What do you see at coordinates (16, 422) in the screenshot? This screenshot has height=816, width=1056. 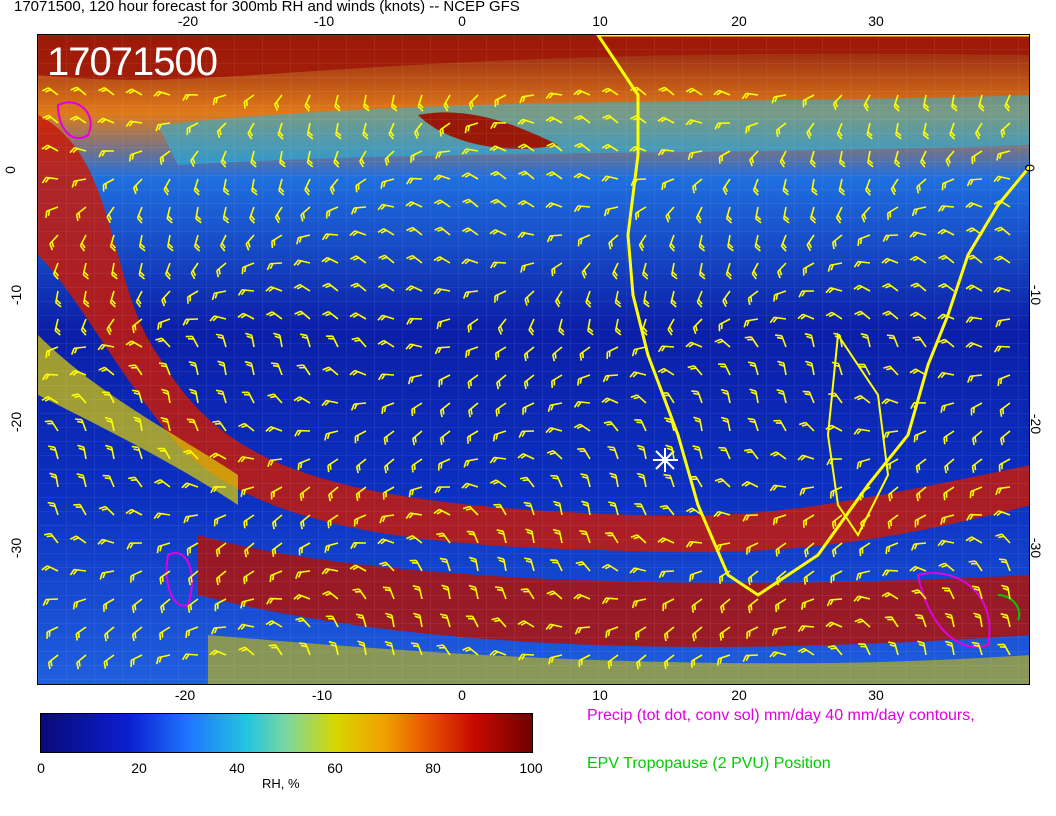 I see `lat-tick-left: -20` at bounding box center [16, 422].